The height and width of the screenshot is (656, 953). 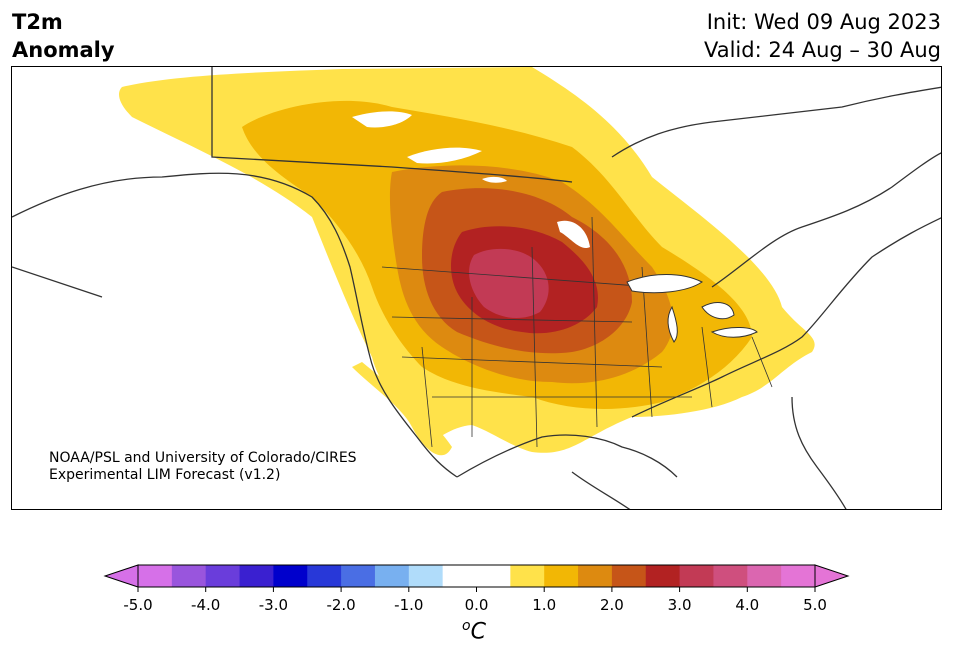 What do you see at coordinates (612, 605) in the screenshot?
I see `colorbar-tick-label: 2.0` at bounding box center [612, 605].